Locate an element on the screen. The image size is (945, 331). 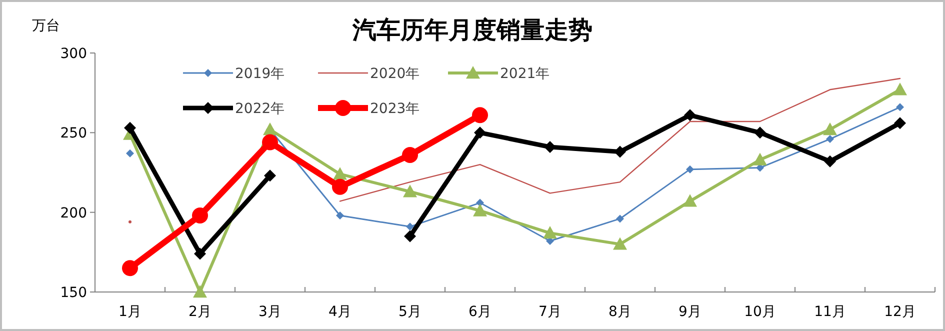
y-tick-label: 250 is located at coordinates (73, 134).